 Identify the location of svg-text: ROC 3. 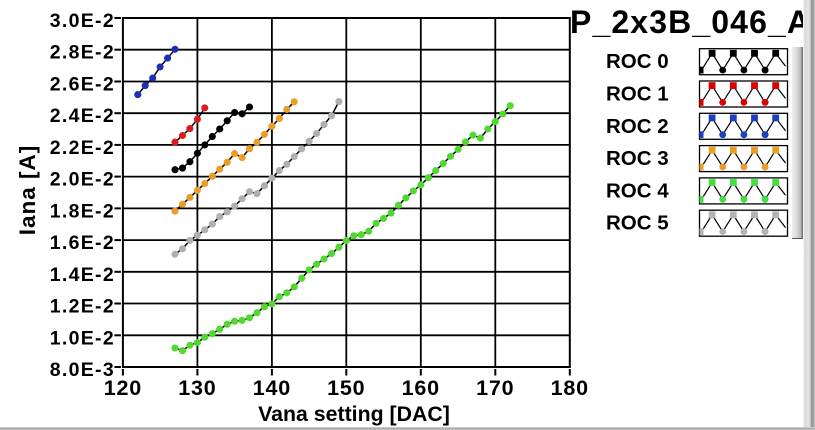
(637, 158).